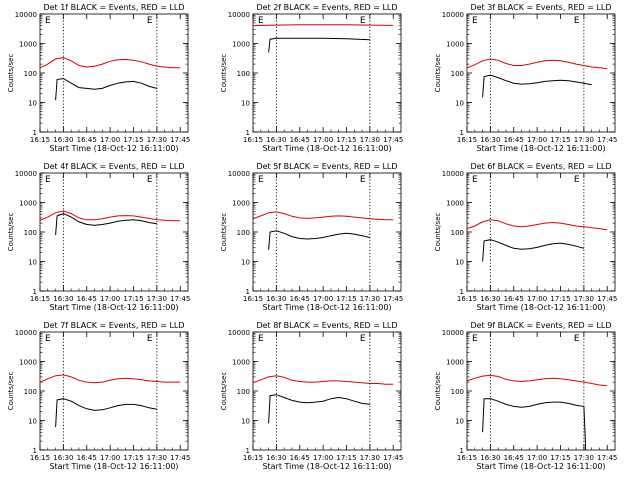 The image size is (640, 480). I want to click on panel-title: Det 5f BLACK = Events, RED = LLD, so click(326, 166).